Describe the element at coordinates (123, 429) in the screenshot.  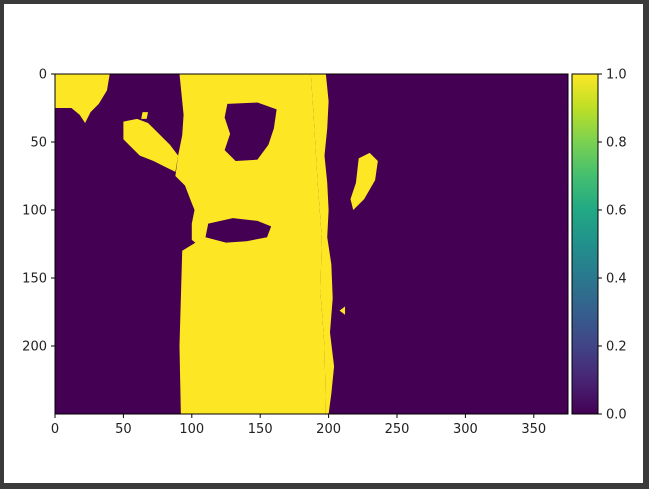
I see `x-tick-label: 50` at that location.